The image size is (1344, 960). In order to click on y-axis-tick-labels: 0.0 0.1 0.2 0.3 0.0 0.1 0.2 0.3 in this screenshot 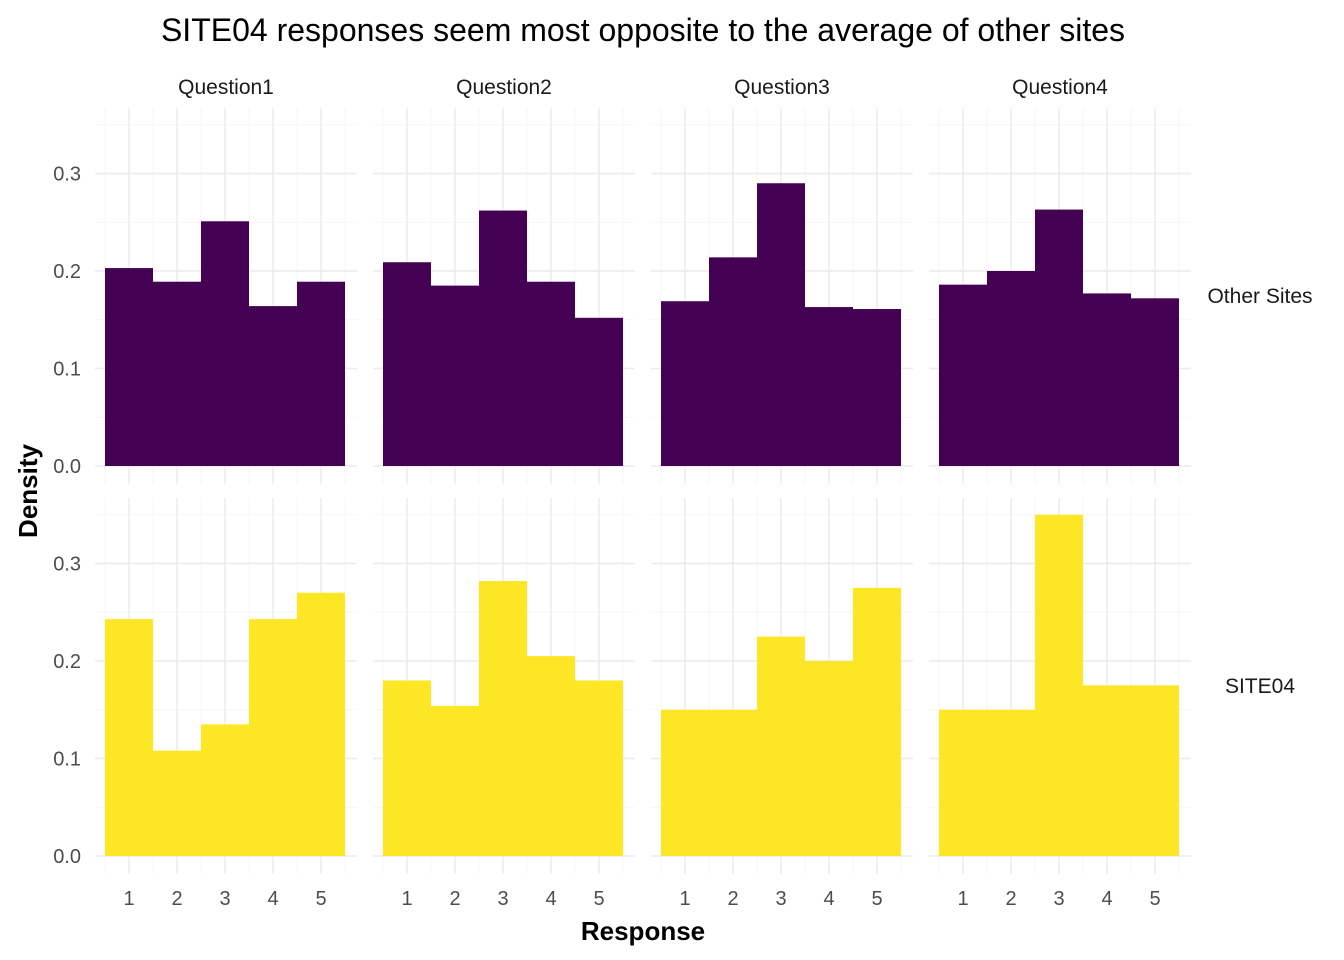, I will do `click(67, 516)`.